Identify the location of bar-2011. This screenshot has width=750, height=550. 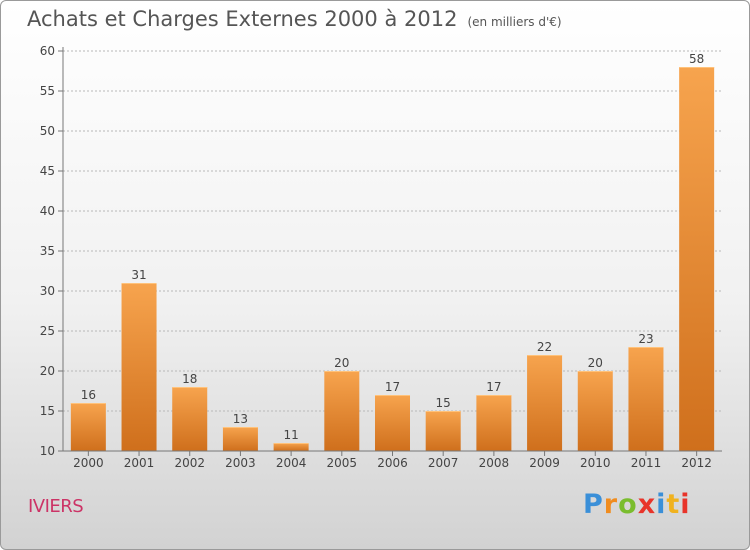
(646, 399).